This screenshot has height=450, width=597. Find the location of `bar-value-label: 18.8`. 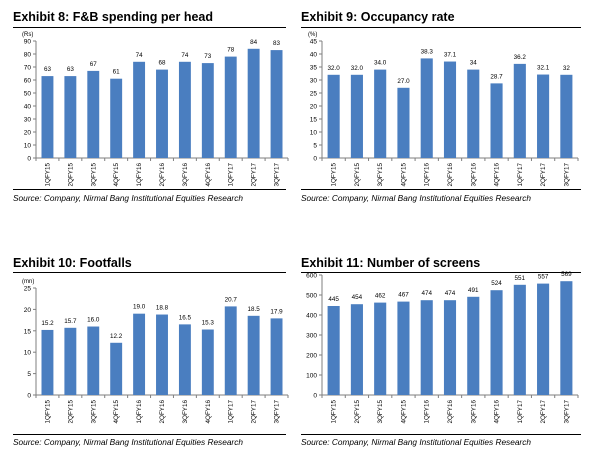

bar-value-label: 18.8 is located at coordinates (162, 308).